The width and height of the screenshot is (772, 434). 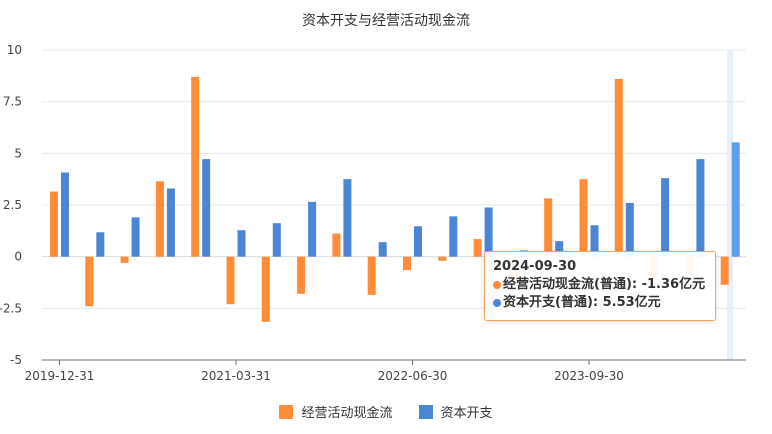 I want to click on y-tick-label: 7.5, so click(x=12, y=102).